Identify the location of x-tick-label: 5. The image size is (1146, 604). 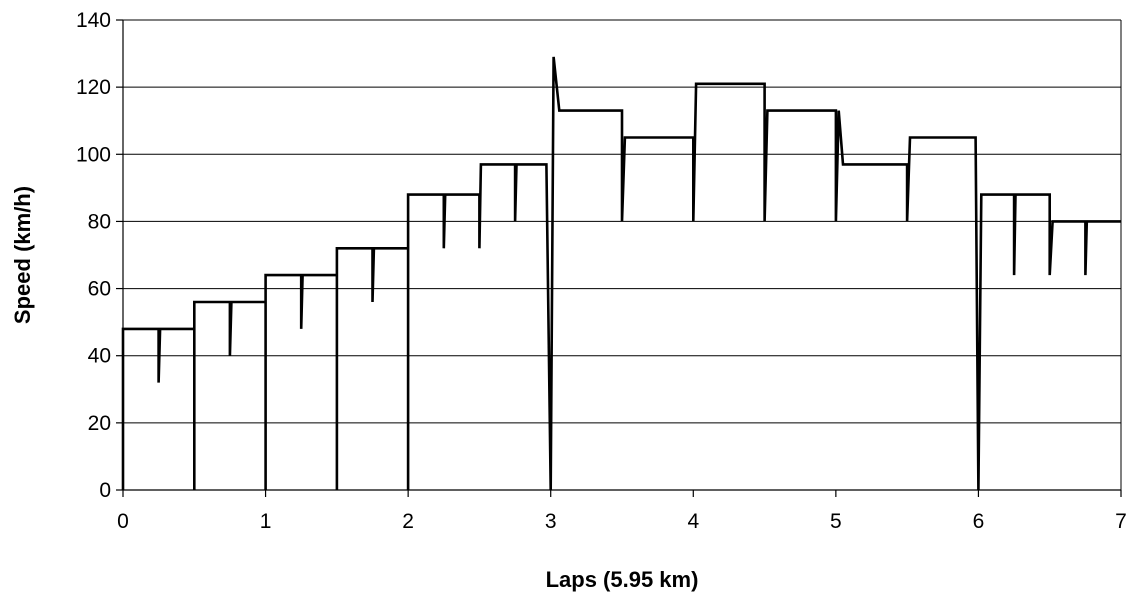
(836, 521).